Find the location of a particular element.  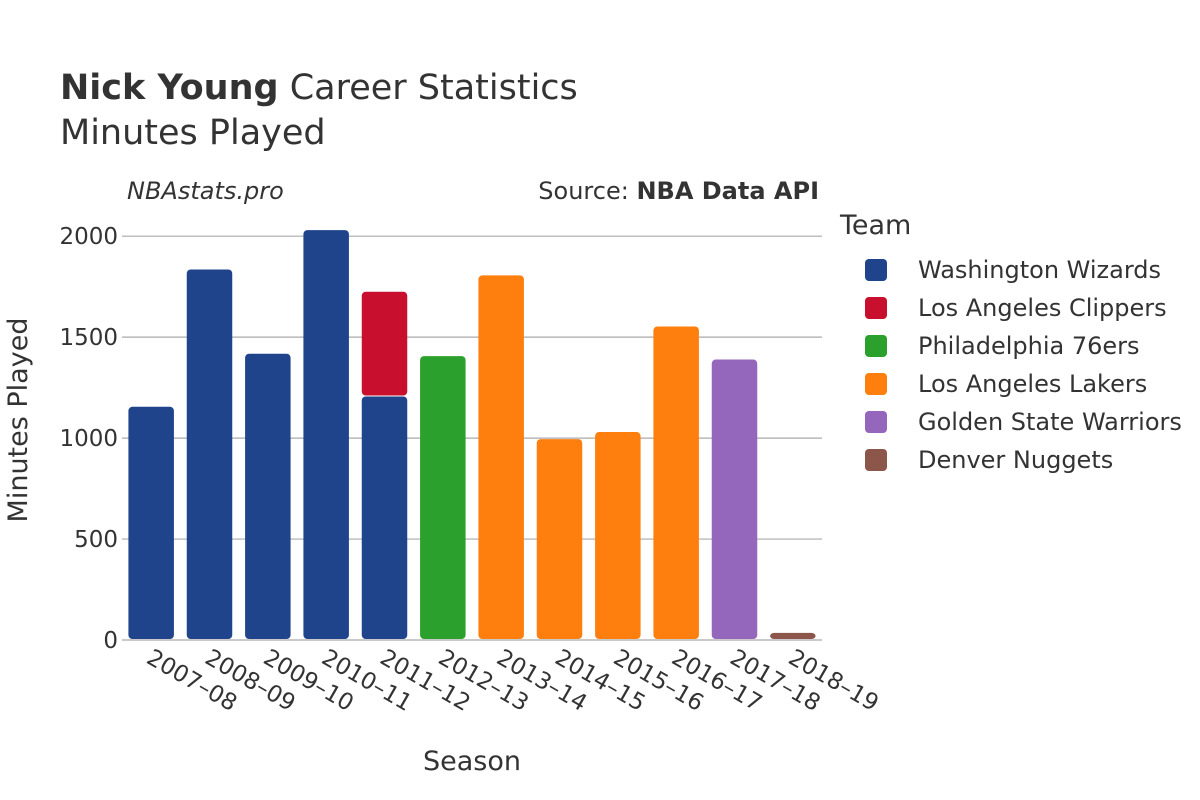

legend-label: Washington Wizards is located at coordinates (1040, 270).